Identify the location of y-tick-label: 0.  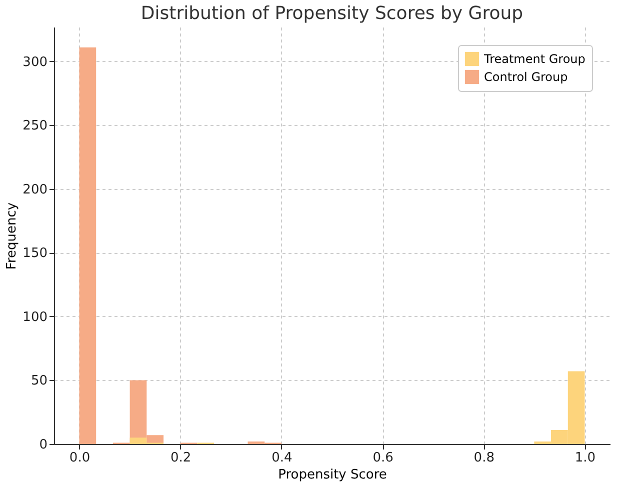
(43, 445).